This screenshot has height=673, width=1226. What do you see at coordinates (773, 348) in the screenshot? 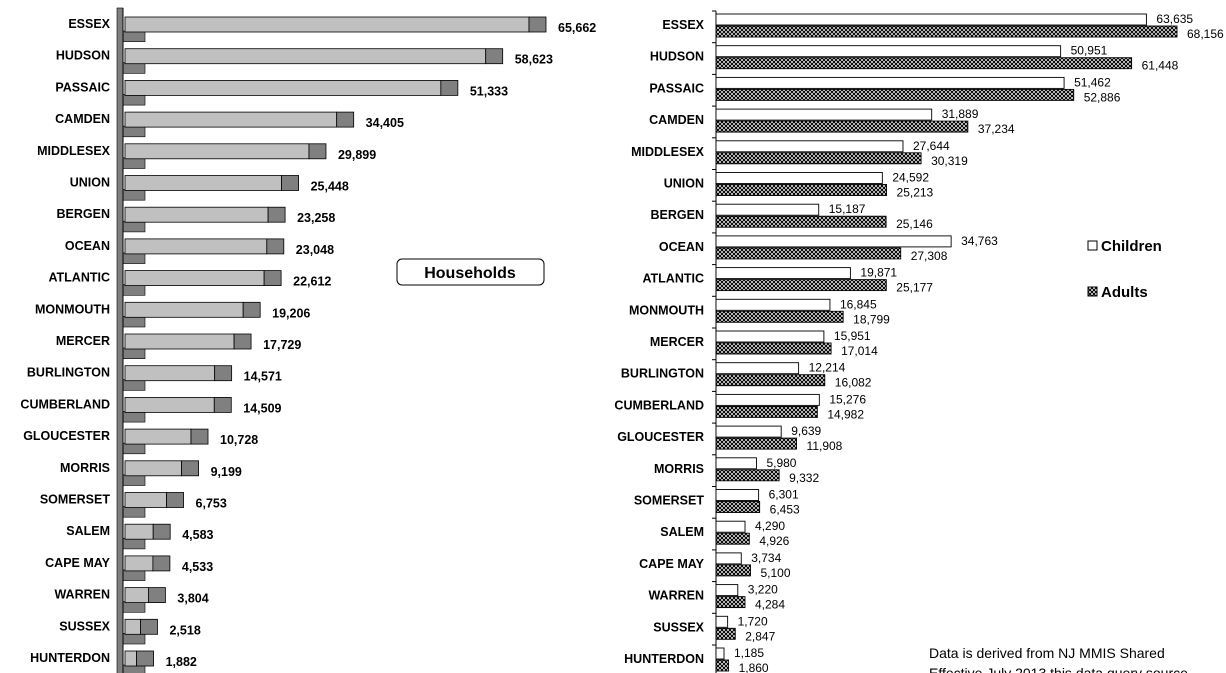
I see `adults-bar-mercer` at bounding box center [773, 348].